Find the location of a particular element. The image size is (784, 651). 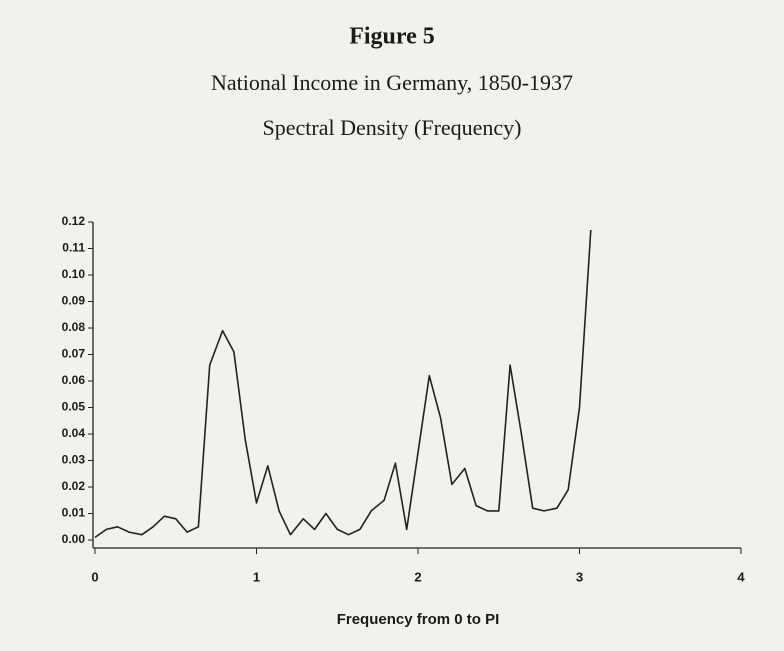

y-tick-label: 0.12 is located at coordinates (74, 221).